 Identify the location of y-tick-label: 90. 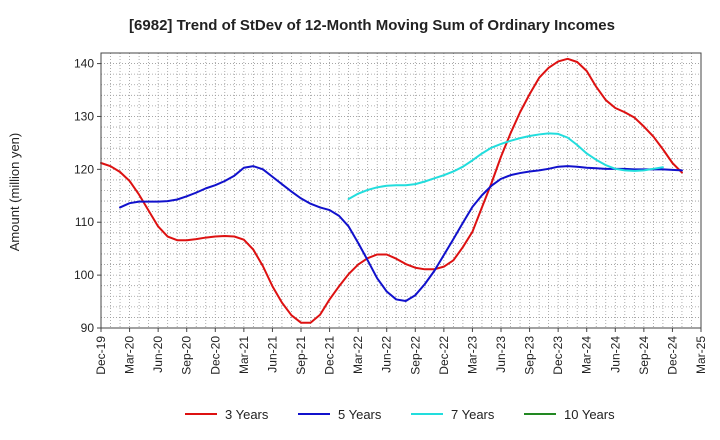
(88, 328).